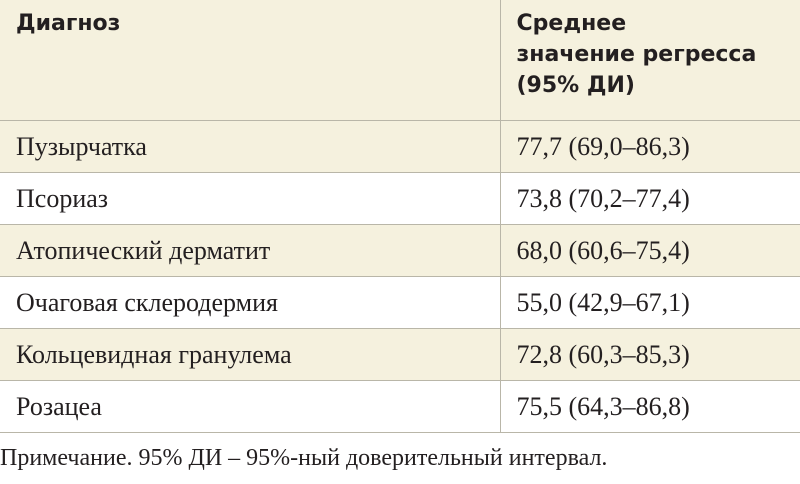 This screenshot has height=484, width=800. What do you see at coordinates (250, 302) in the screenshot?
I see `diagnosis-cell: Очаговая склеродермия` at bounding box center [250, 302].